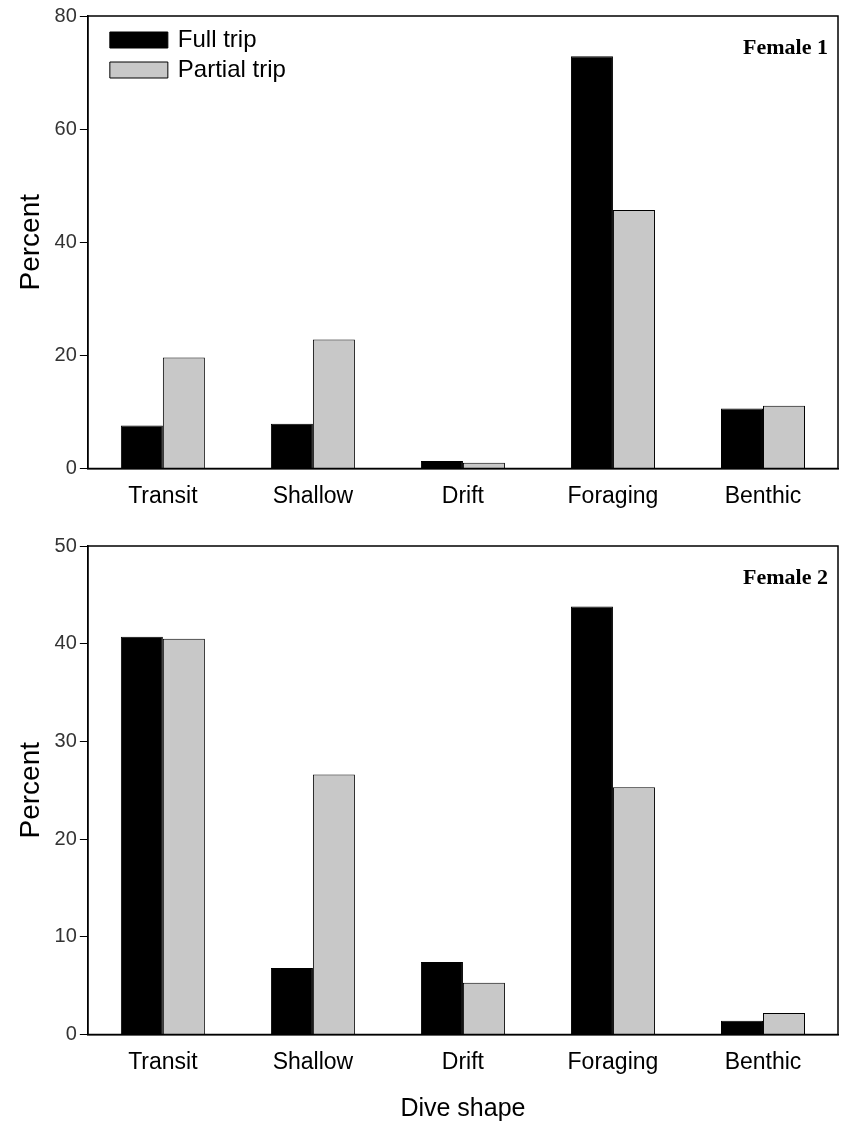 The image size is (864, 1134). What do you see at coordinates (785, 576) in the screenshot?
I see `annotation: Female 2` at bounding box center [785, 576].